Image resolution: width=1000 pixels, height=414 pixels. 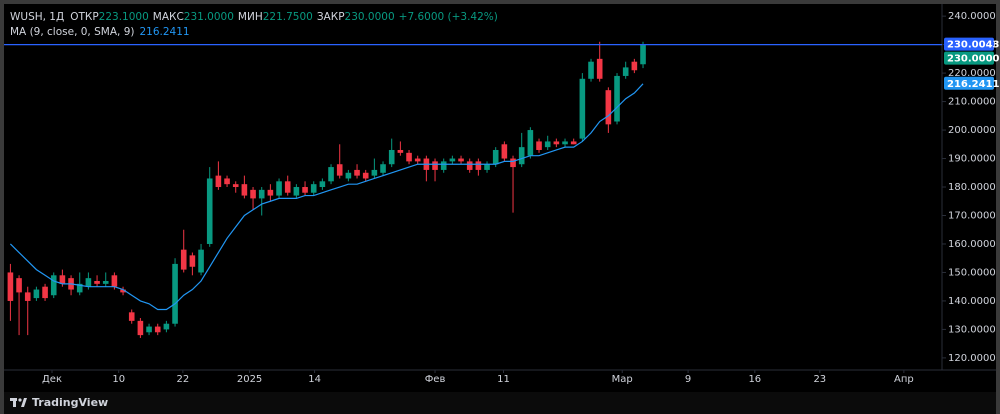 I want to click on stat-label: ЗАКР, so click(x=331, y=17).